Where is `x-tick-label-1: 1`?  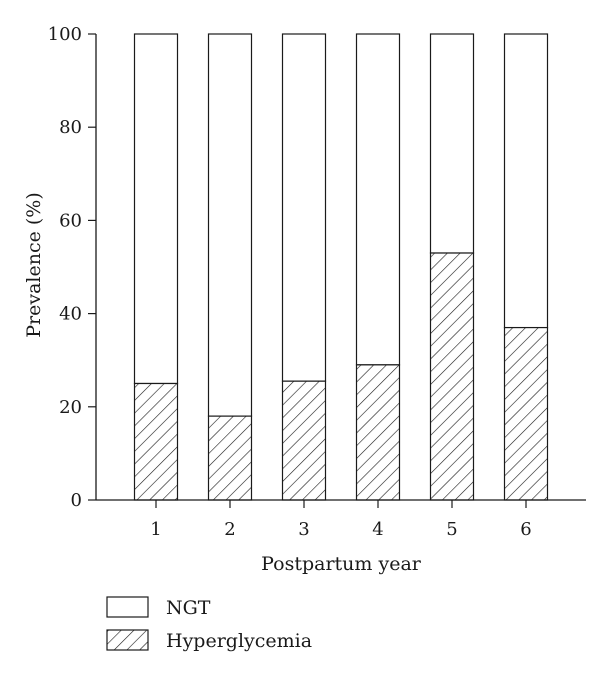
x-tick-label-1: 1 is located at coordinates (155, 529).